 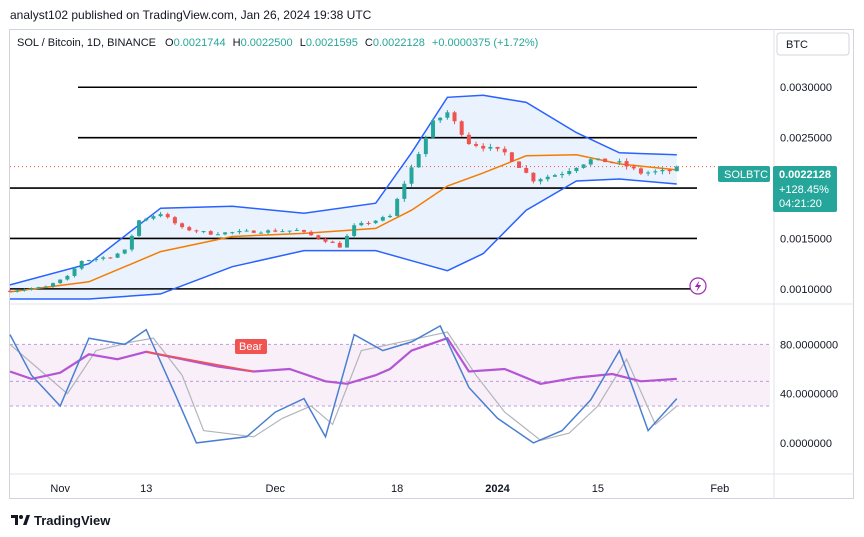 I want to click on rsi-line, so click(x=343, y=360).